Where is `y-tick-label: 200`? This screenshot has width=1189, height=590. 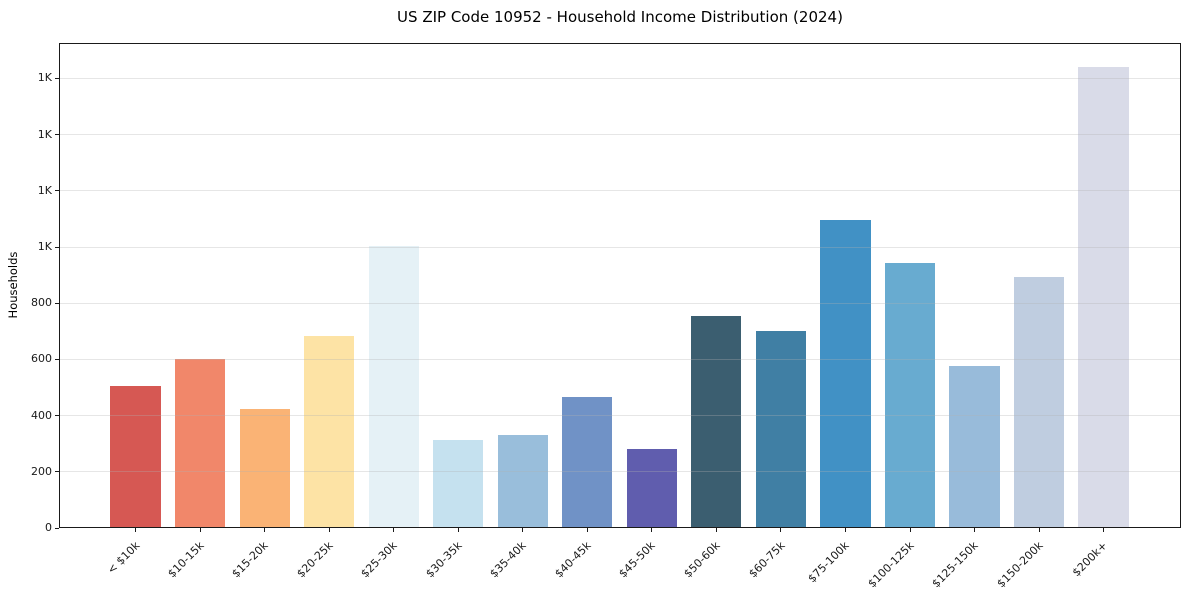 y-tick-label: 200 is located at coordinates (41, 471).